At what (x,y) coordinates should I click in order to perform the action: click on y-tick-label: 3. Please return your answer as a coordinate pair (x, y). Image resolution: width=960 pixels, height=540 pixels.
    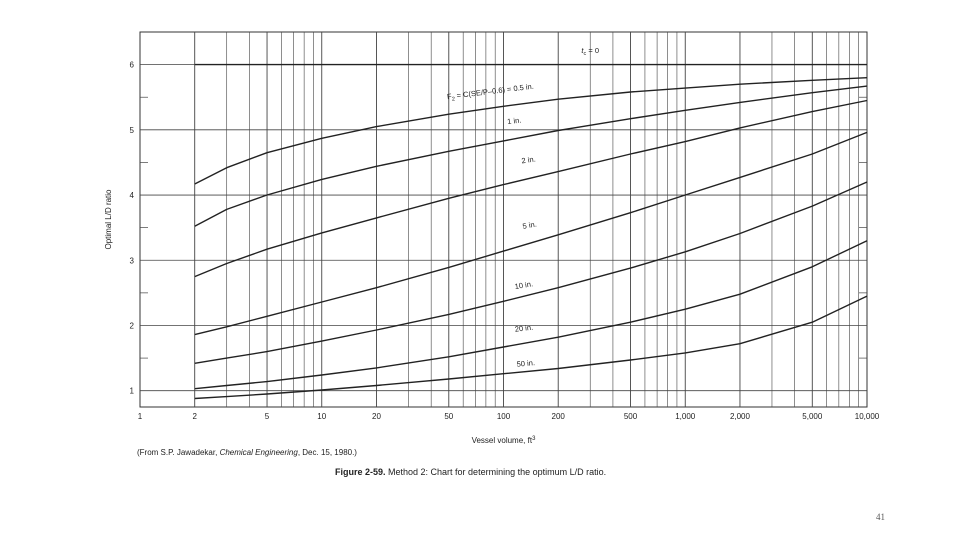
    Looking at the image, I should click on (132, 260).